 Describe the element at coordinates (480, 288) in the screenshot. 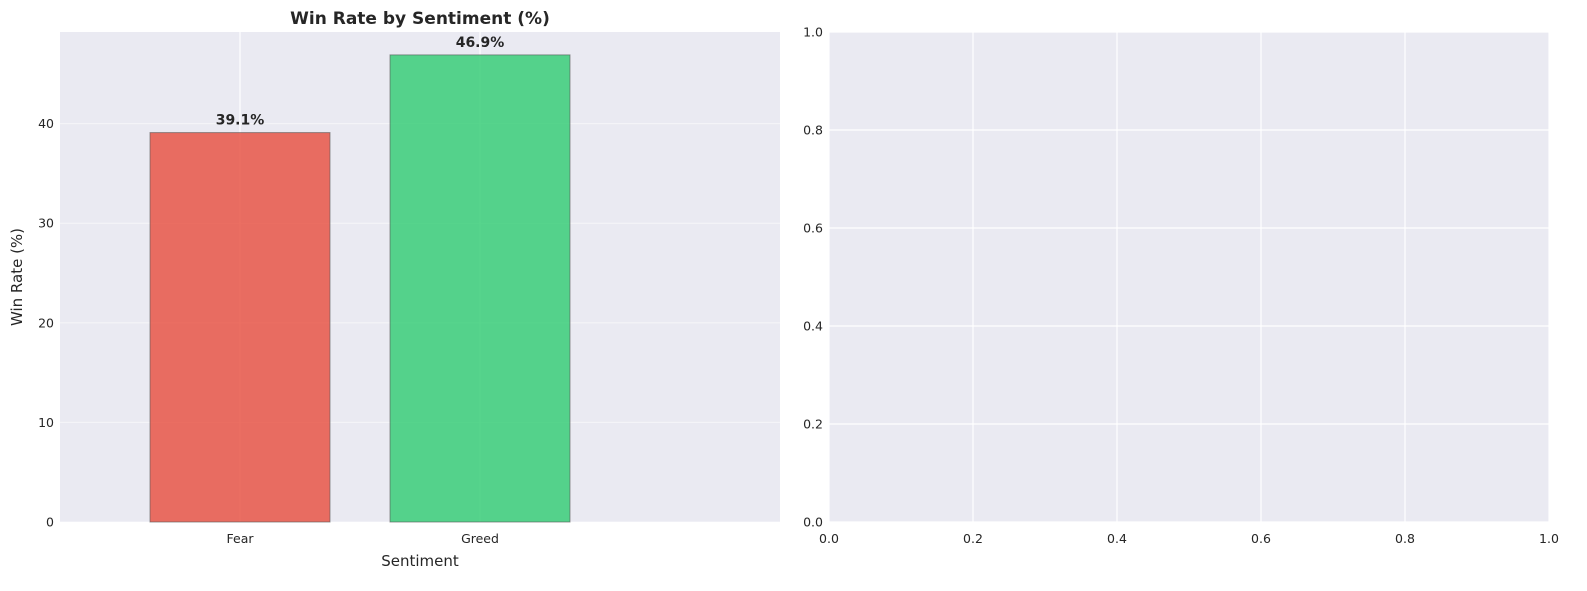

I see `bar-greed` at that location.